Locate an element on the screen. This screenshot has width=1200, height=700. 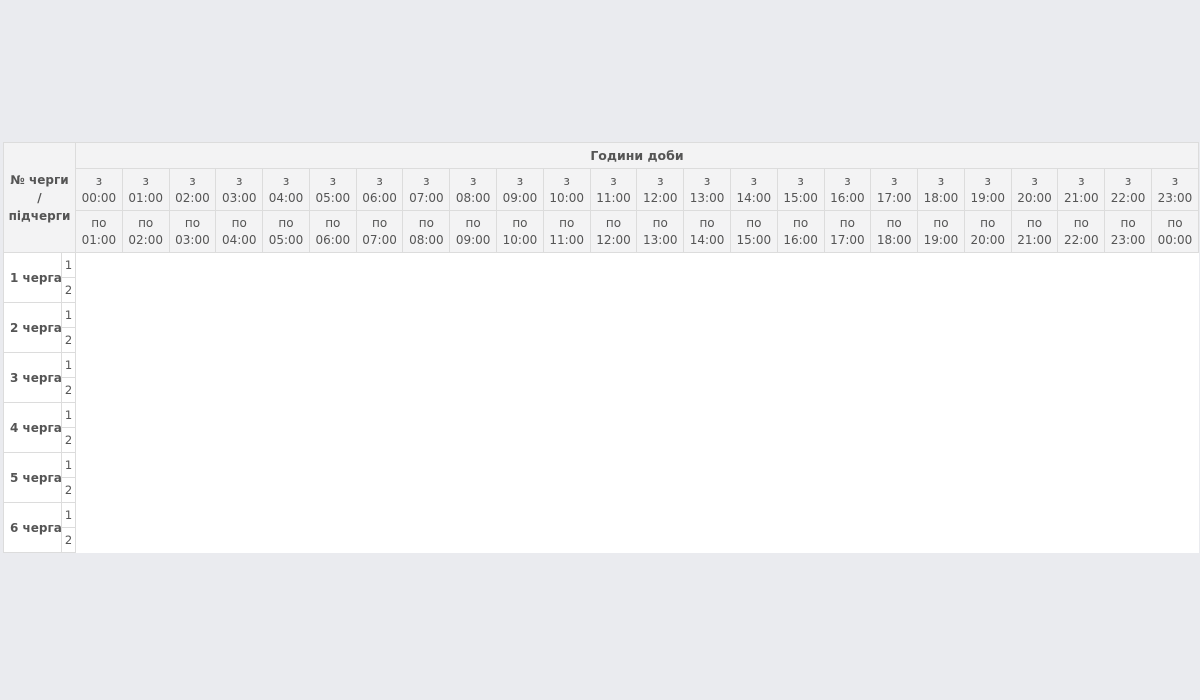
subqueue-row: 4 черга 1 is located at coordinates (601, 427).